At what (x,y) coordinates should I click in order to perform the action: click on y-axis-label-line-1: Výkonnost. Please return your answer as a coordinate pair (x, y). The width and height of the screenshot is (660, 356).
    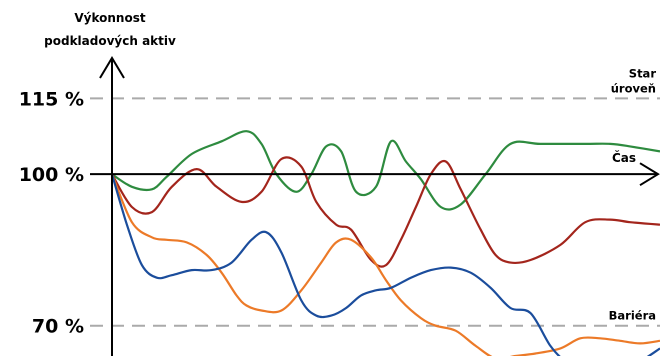
    Looking at the image, I should click on (109, 18).